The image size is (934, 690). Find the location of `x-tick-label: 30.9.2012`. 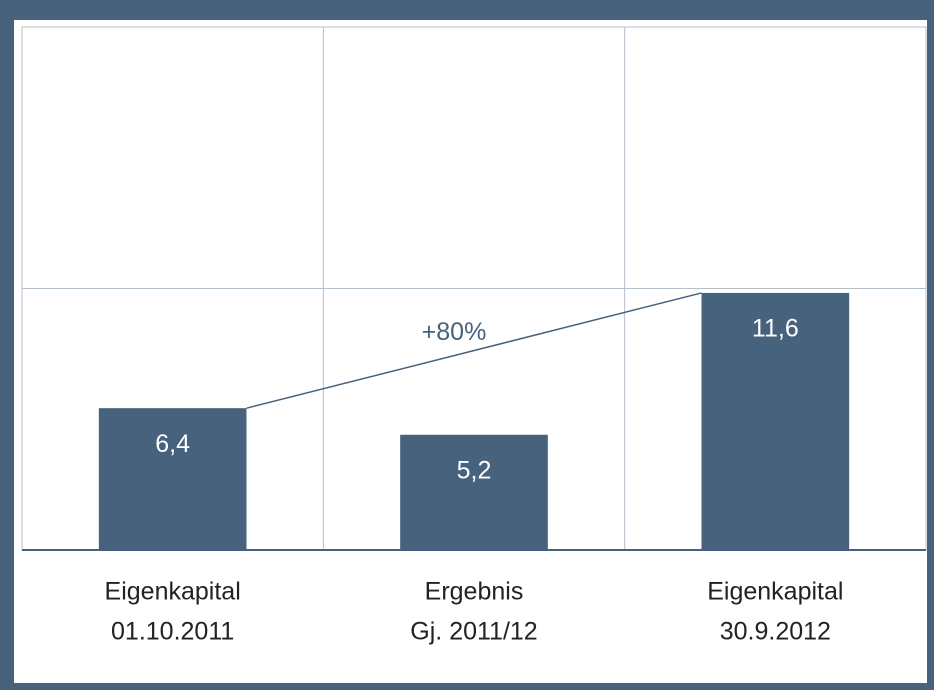

x-tick-label: 30.9.2012 is located at coordinates (775, 632).